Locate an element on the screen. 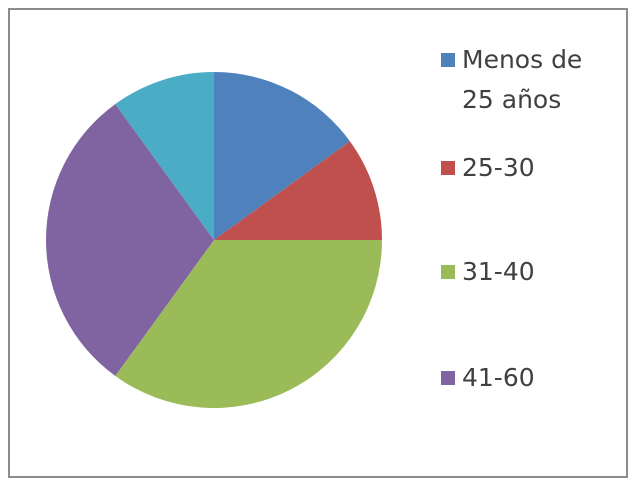 This screenshot has width=632, height=478. legend-label: Menos de 25 años is located at coordinates (522, 79).